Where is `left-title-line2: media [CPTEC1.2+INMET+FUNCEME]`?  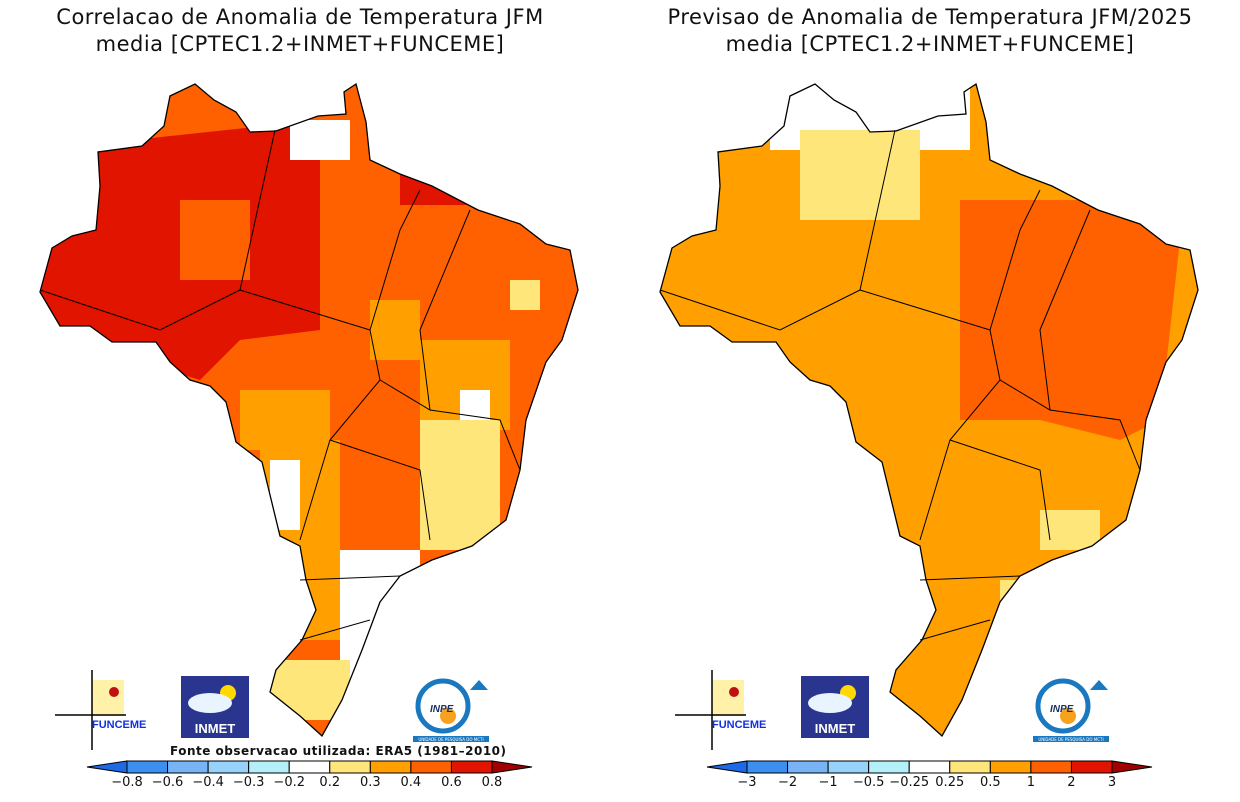 left-title-line2: media [CPTEC1.2+INMET+FUNCEME] is located at coordinates (300, 44).